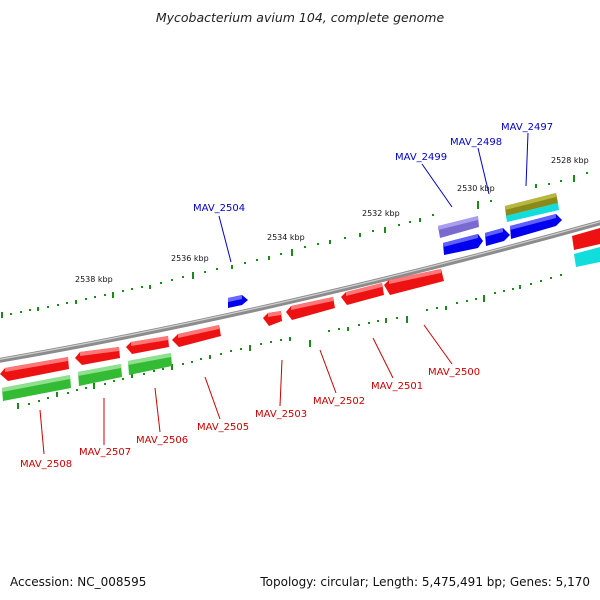  Describe the element at coordinates (162, 440) in the screenshot. I see `label-MAV_2506: MAV_2506` at that location.